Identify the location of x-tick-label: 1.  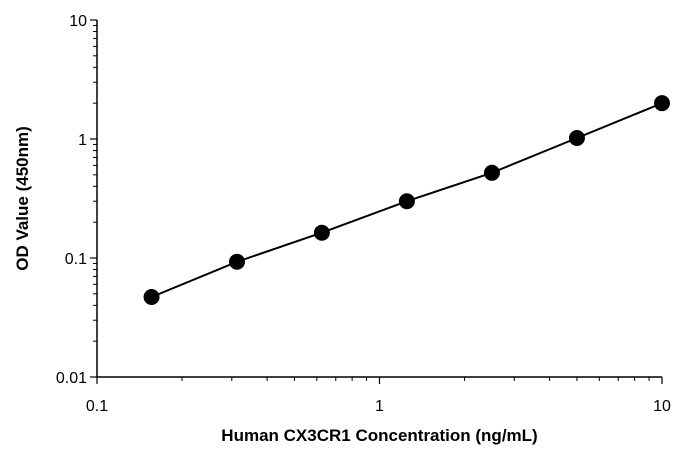
(379, 406).